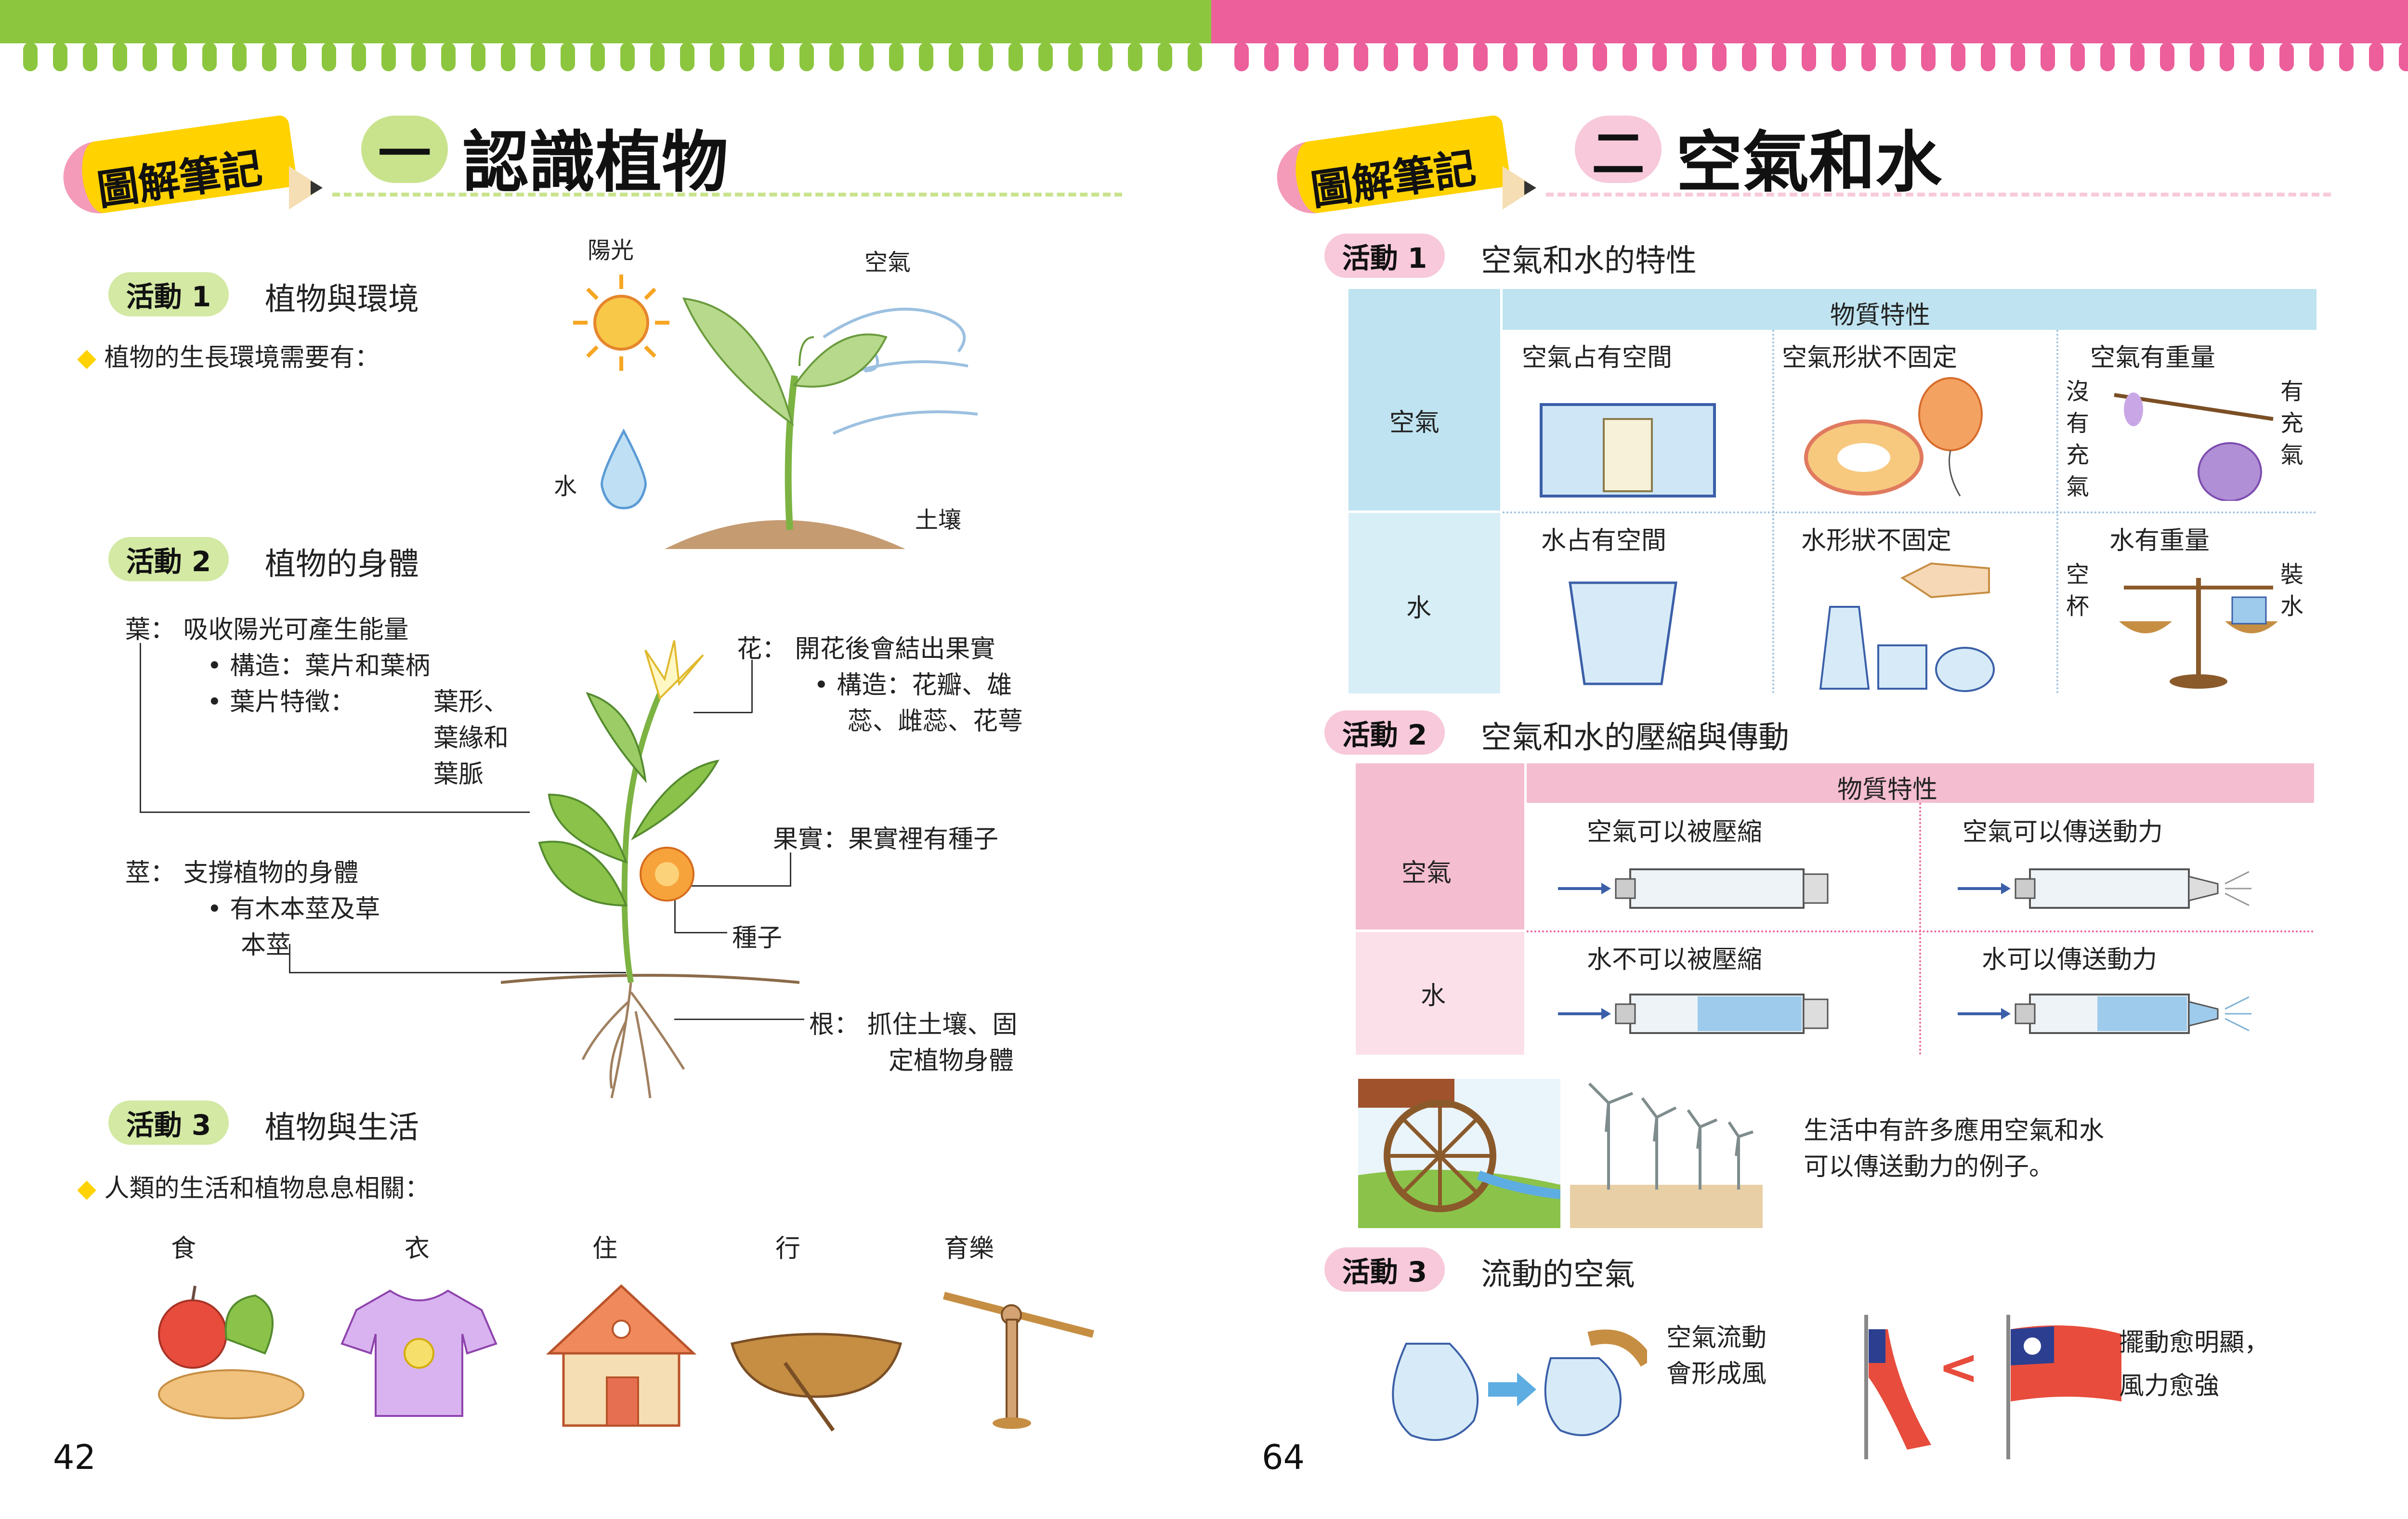 This screenshot has width=2408, height=1519. Describe the element at coordinates (1907, 627) in the screenshot. I see `pouring-water-icon` at that location.